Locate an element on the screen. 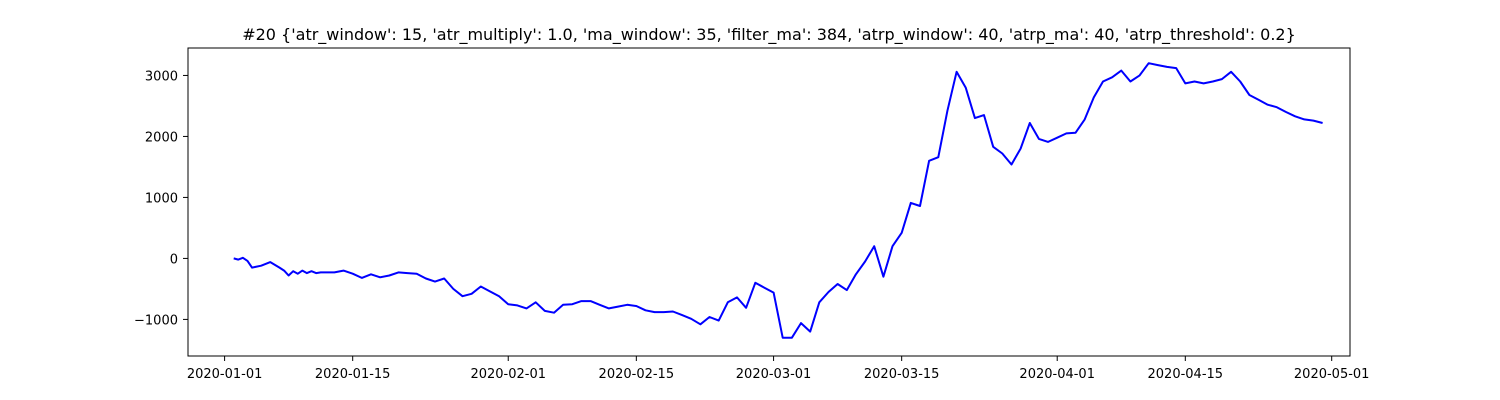 The image size is (1500, 400). y-tick-label: 1000 is located at coordinates (161, 198).